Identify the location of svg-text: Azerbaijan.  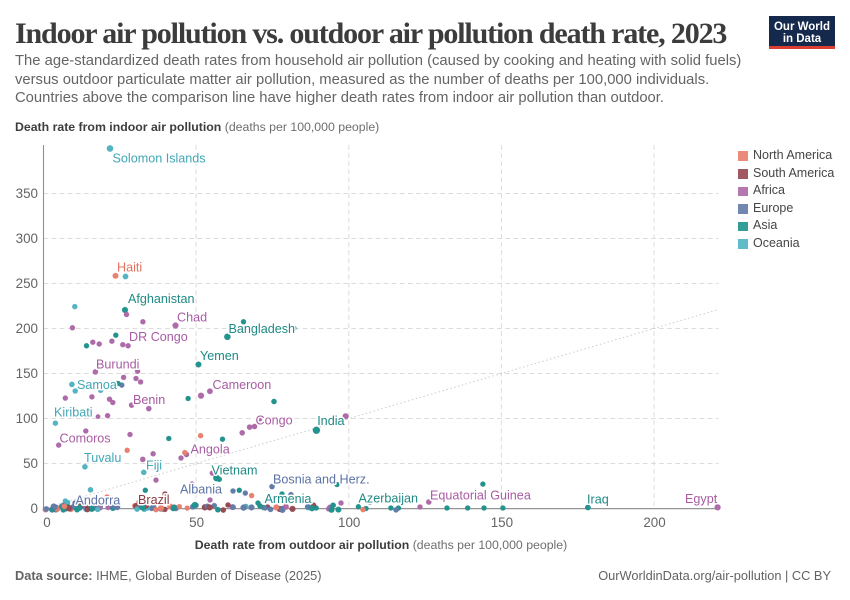
(389, 499).